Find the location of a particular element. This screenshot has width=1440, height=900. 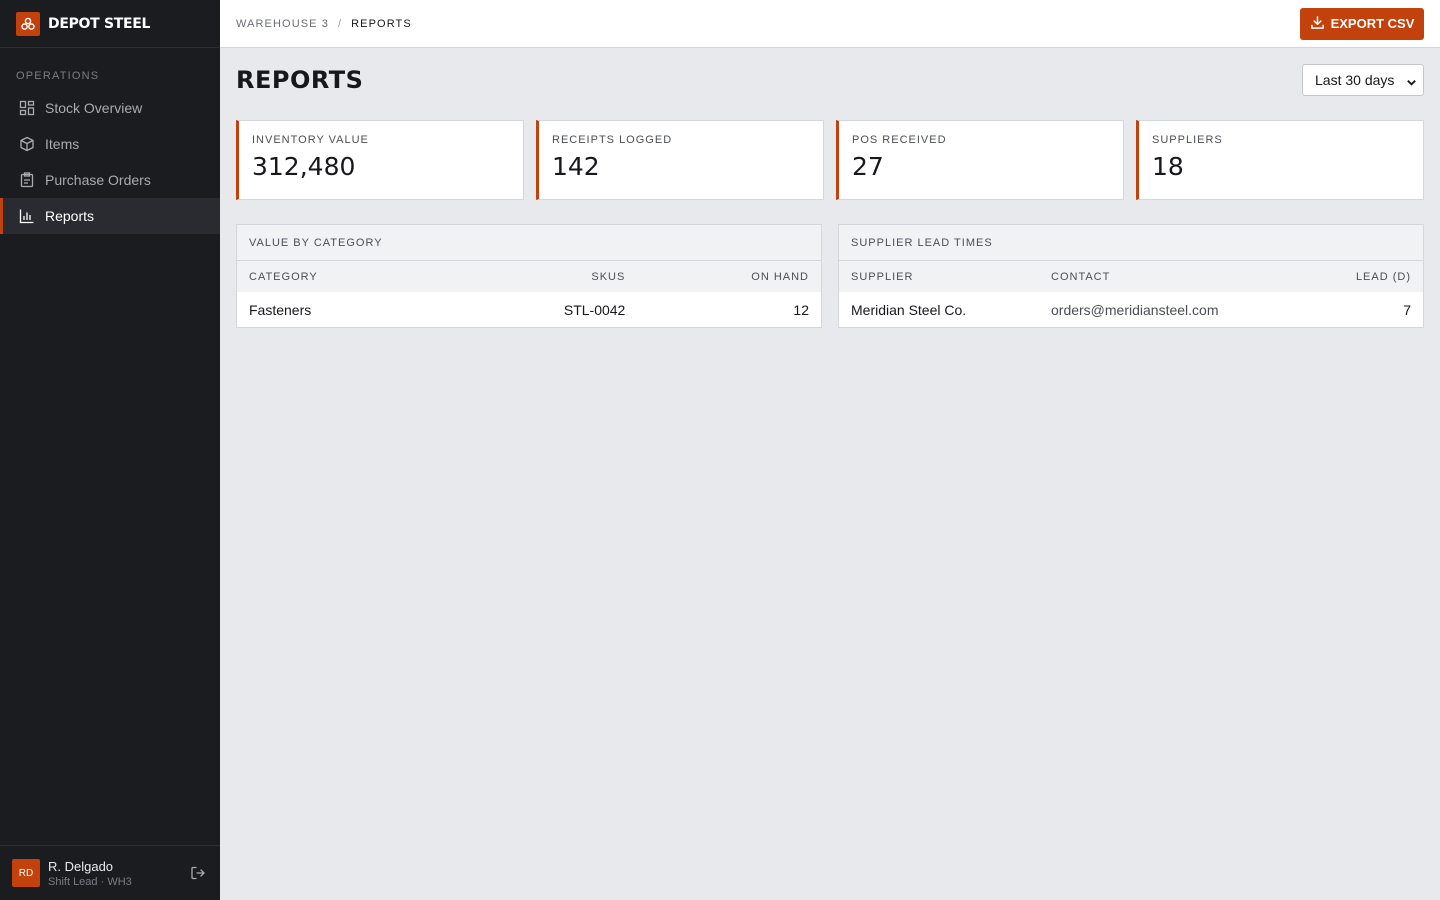

table-header-row: SUPPLIER CONTACT LEAD (D) is located at coordinates (1131, 276).